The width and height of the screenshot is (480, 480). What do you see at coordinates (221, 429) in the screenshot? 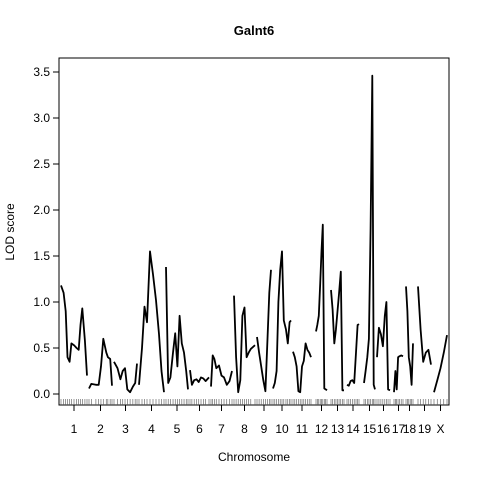
I see `chromosome-label: 7` at bounding box center [221, 429].